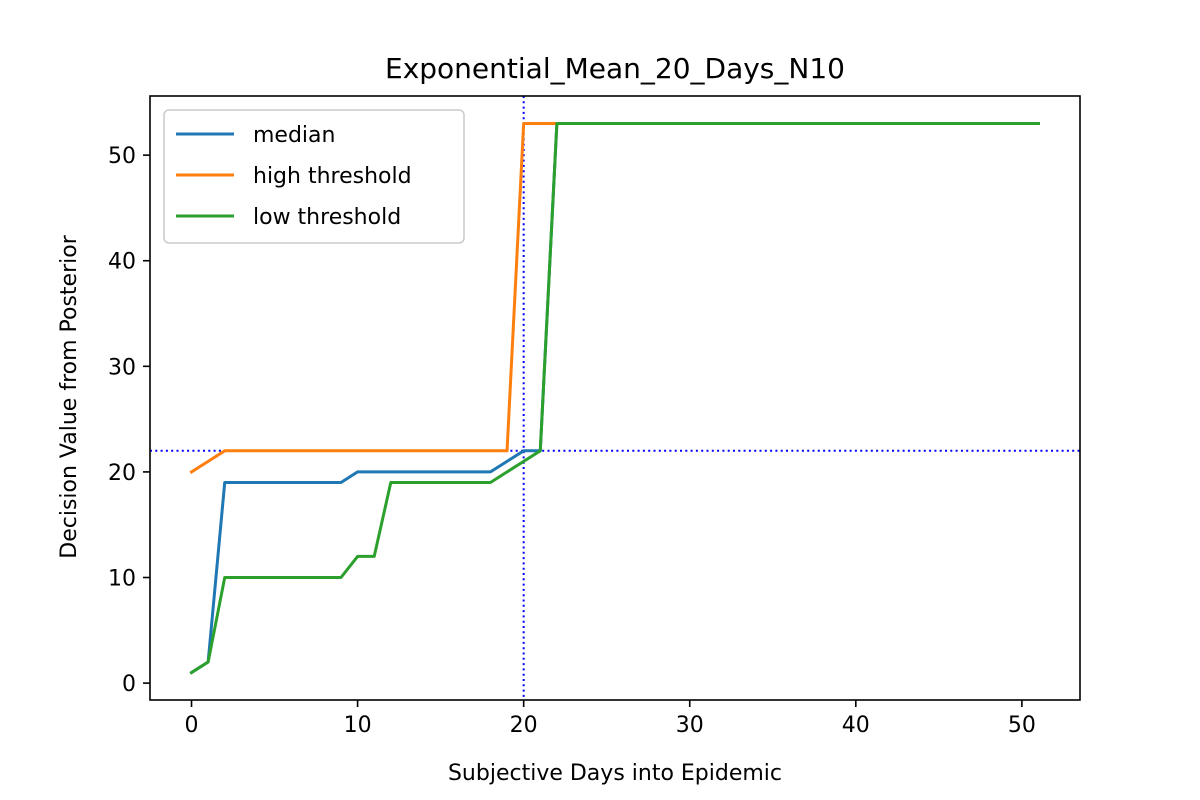 The height and width of the screenshot is (800, 1200). I want to click on legend-label-median: median, so click(294, 135).